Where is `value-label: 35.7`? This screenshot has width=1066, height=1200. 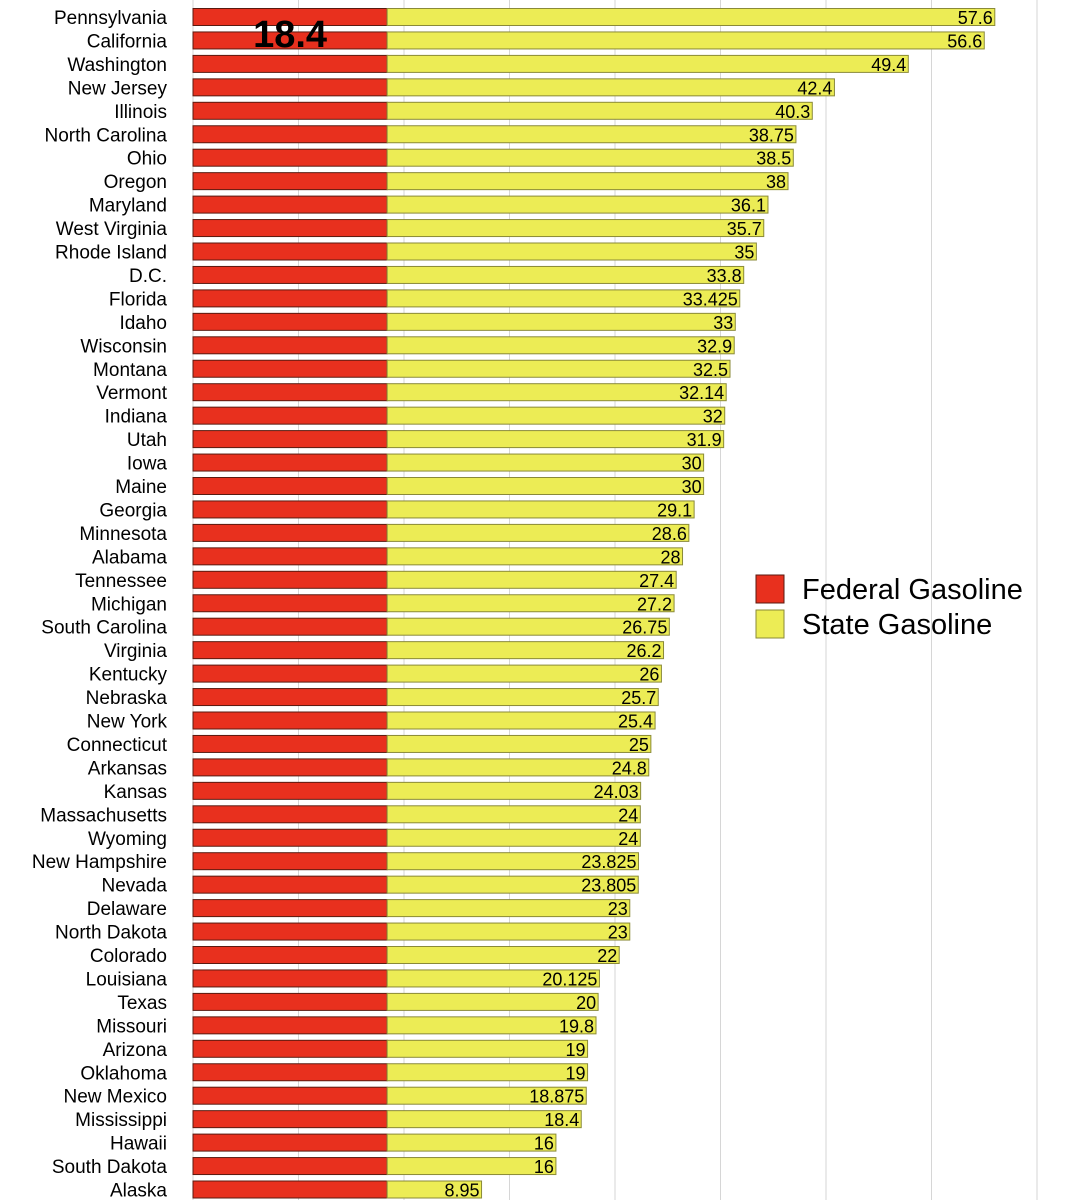 value-label: 35.7 is located at coordinates (744, 229).